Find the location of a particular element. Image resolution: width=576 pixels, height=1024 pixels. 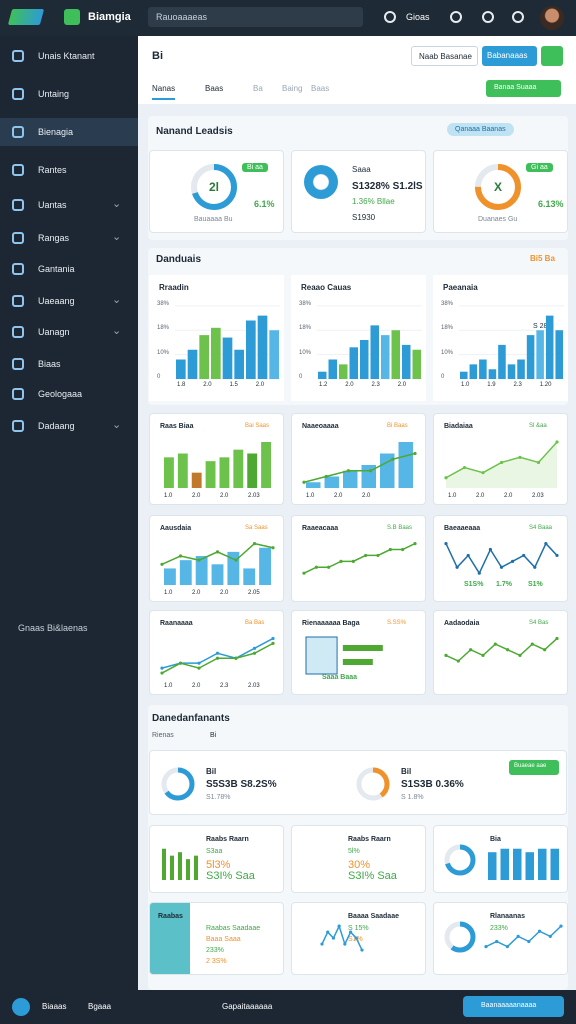

kpi-line: Saaa is located at coordinates (361, 169).